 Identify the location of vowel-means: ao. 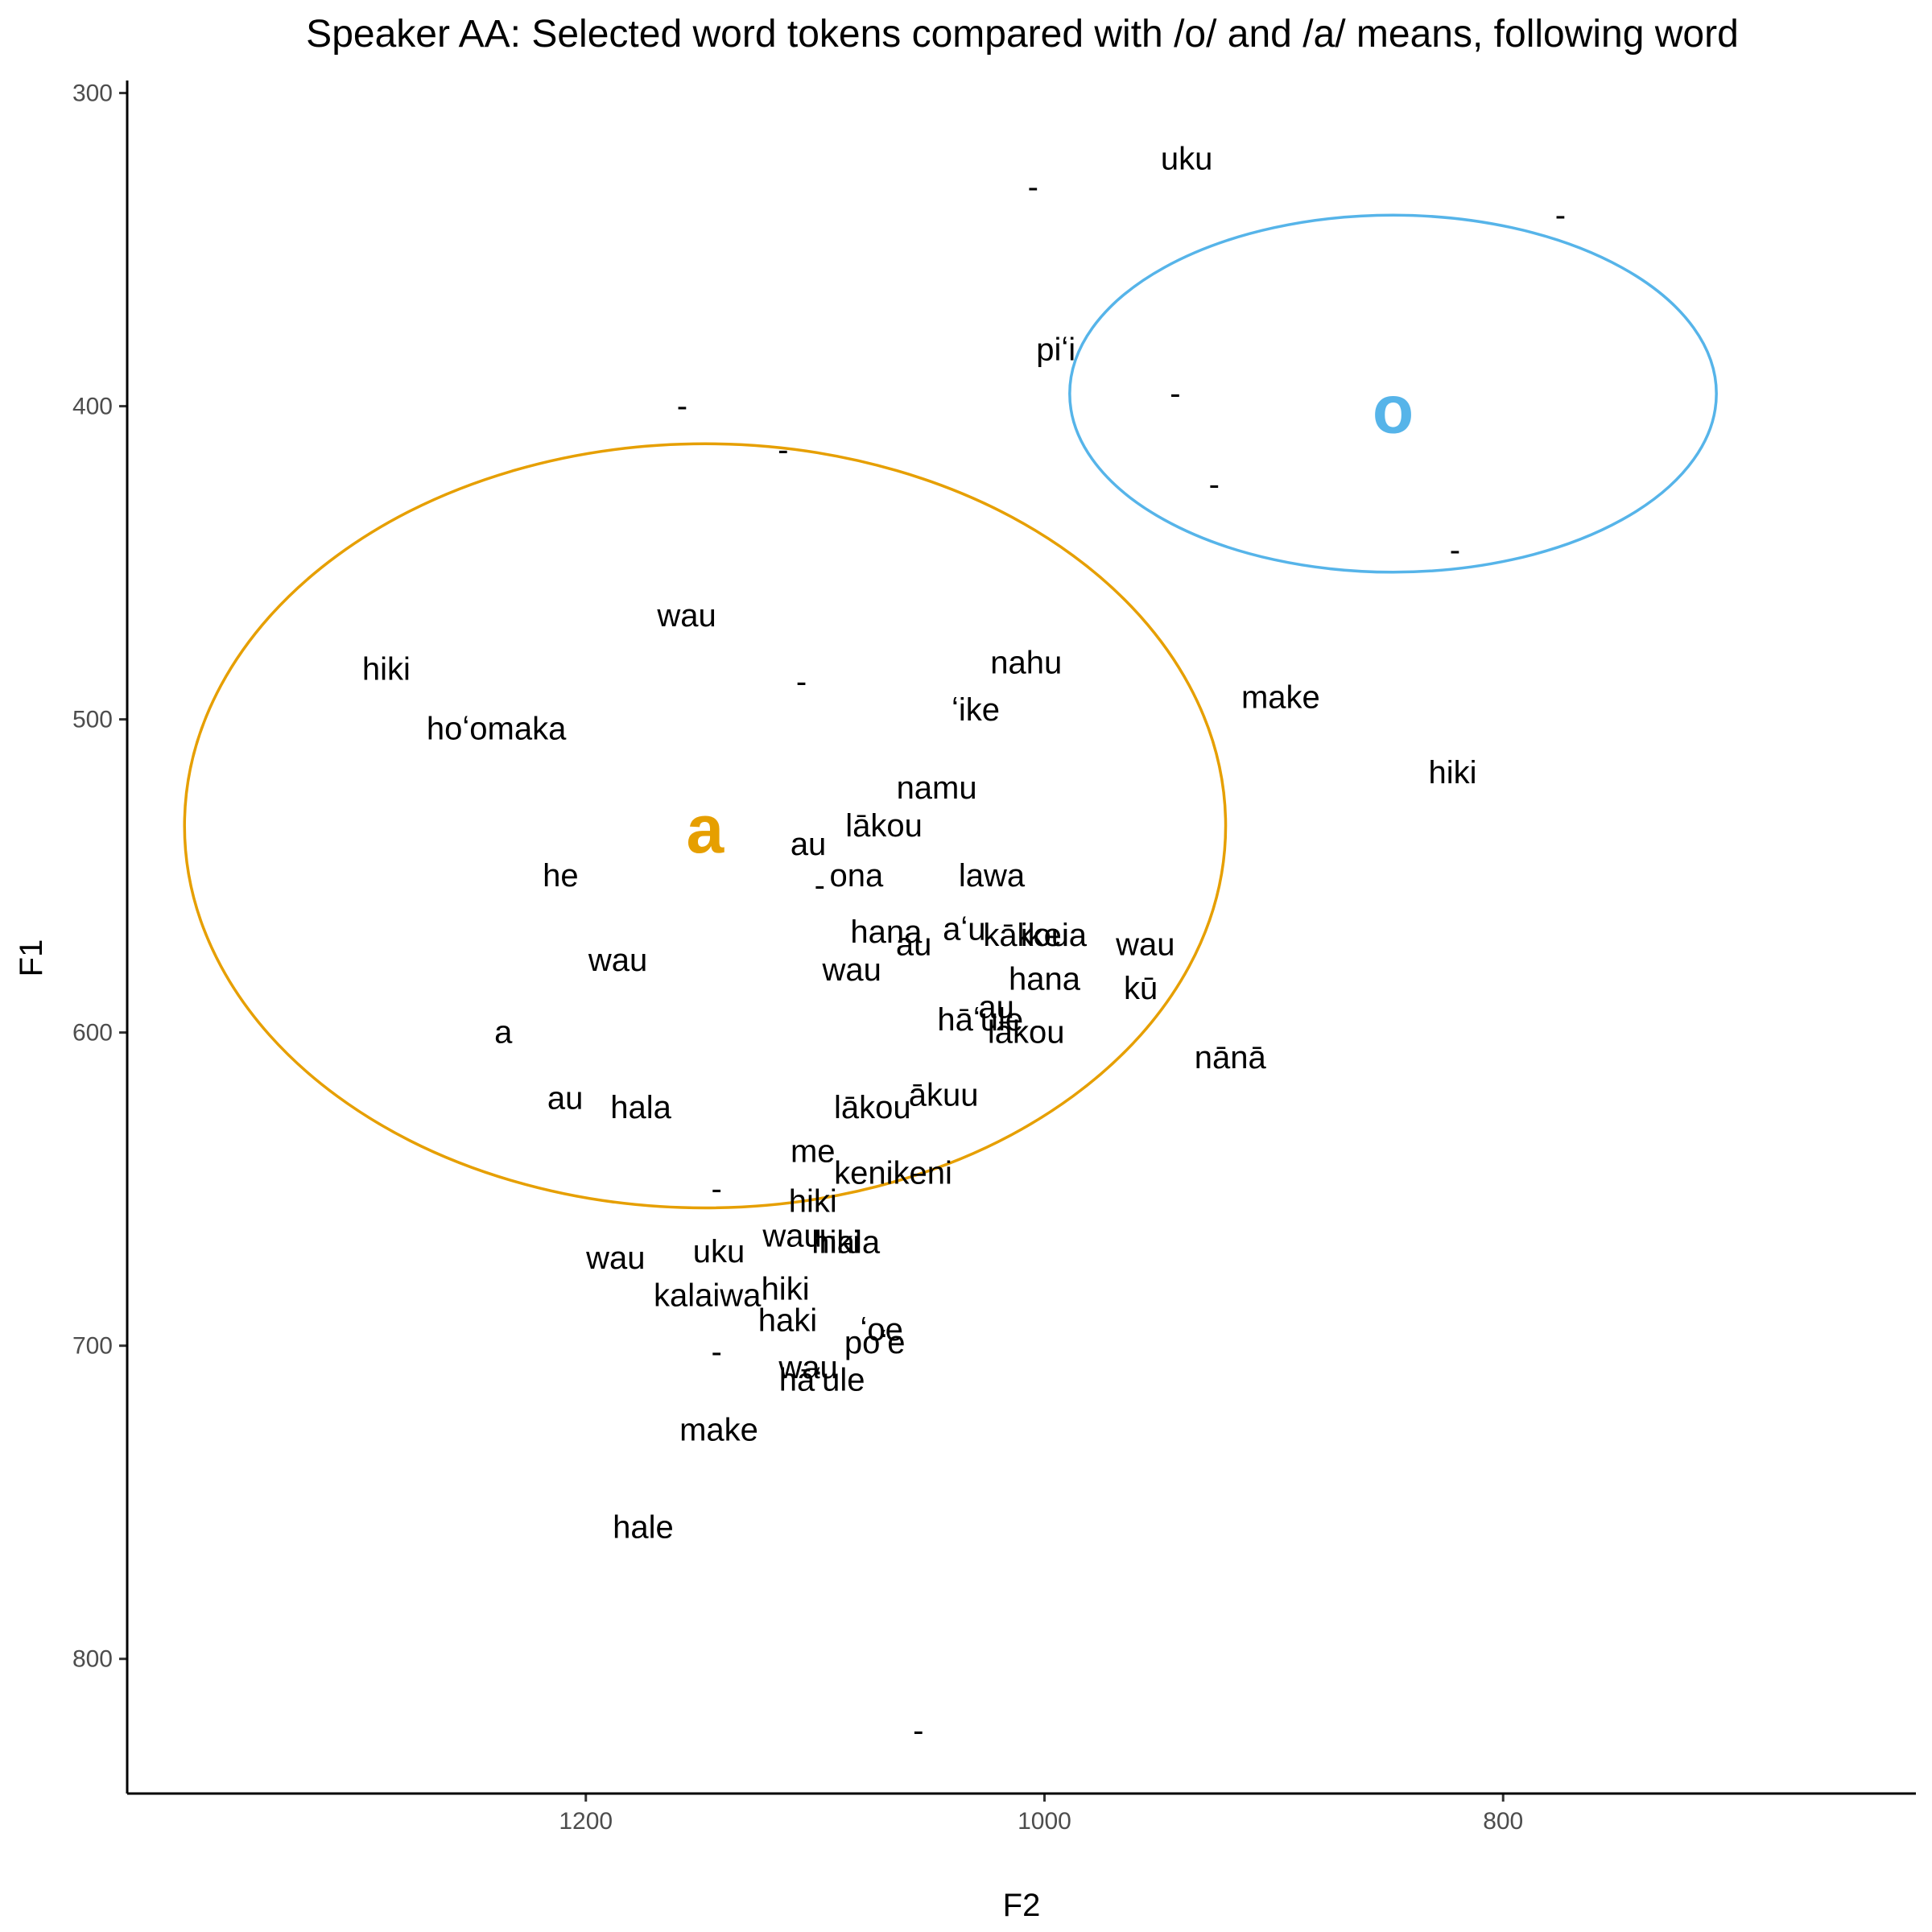
(1050, 618).